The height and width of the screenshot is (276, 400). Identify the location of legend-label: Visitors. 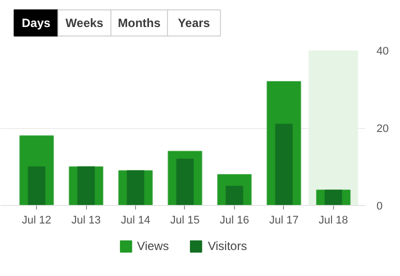
(227, 246).